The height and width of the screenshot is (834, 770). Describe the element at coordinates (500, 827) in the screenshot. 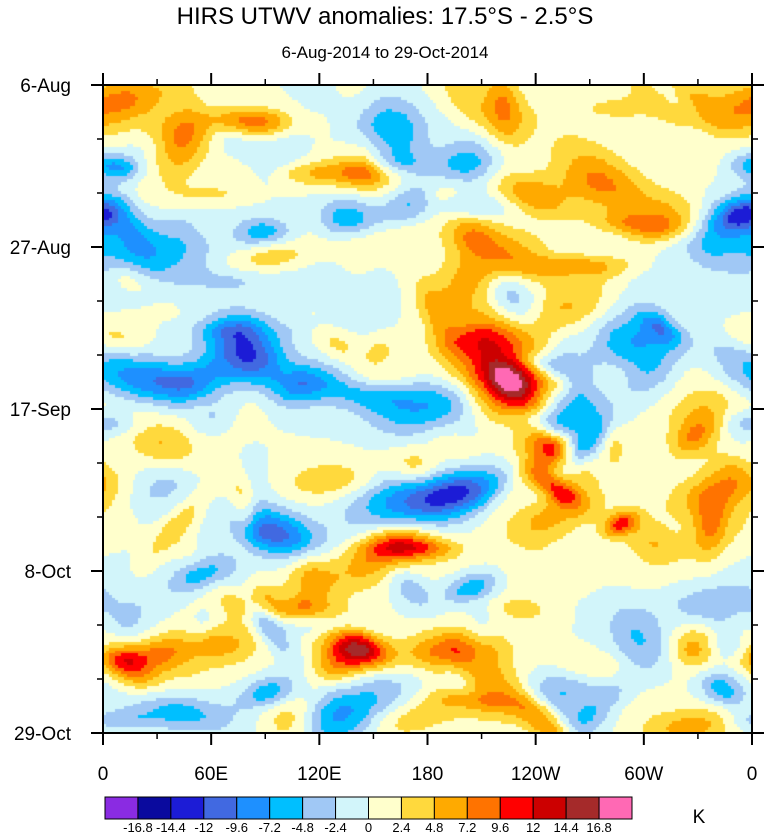

I see `colorbar-label: 9.6` at that location.